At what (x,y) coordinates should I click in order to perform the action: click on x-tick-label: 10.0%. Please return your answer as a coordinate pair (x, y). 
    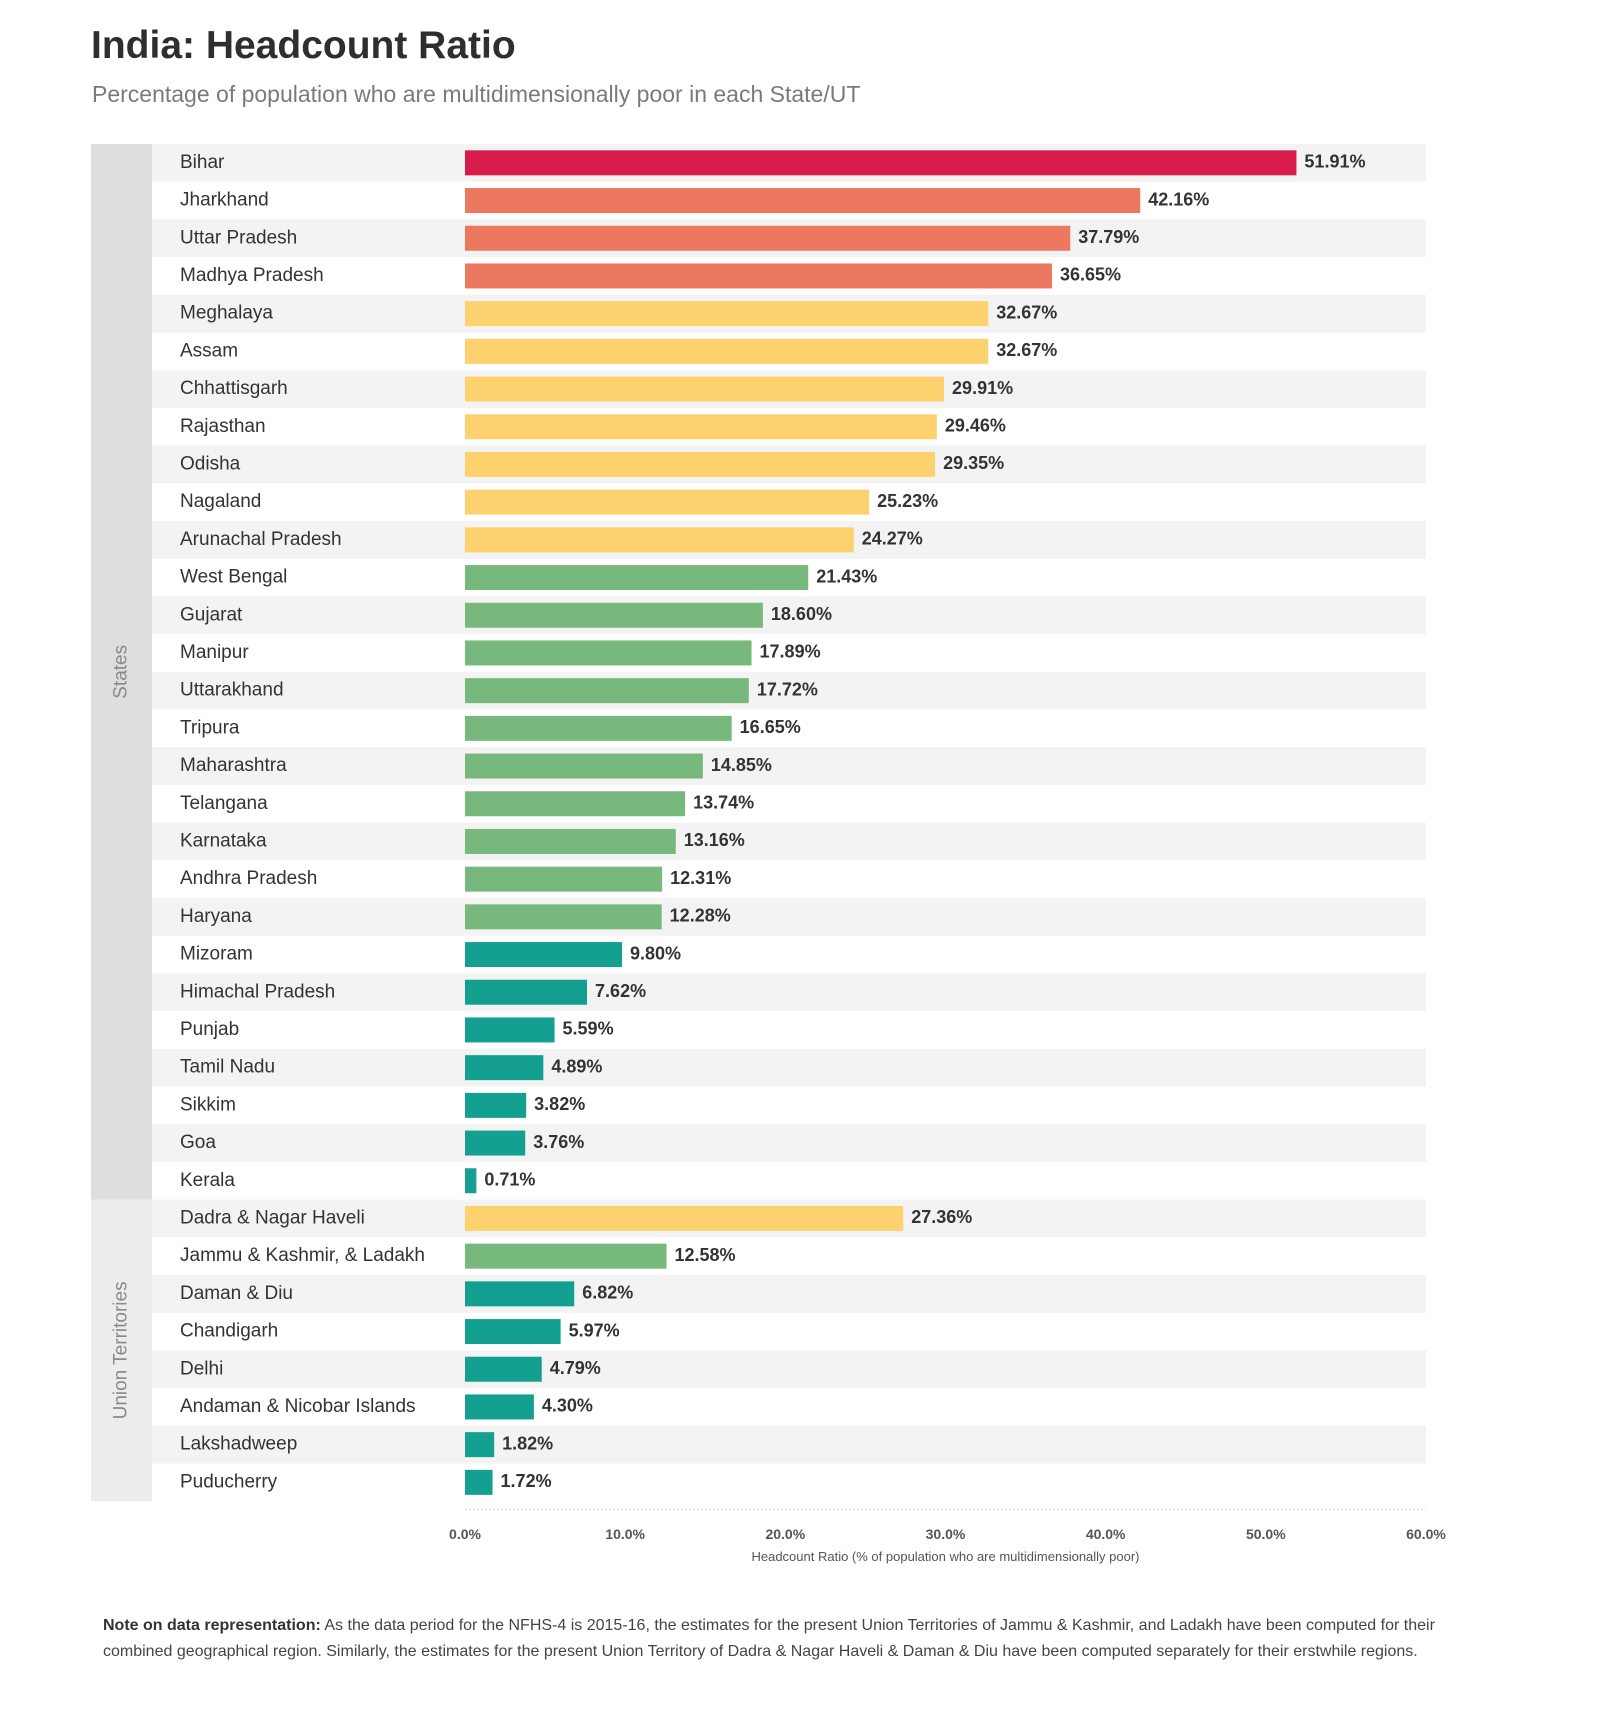
    Looking at the image, I should click on (625, 1534).